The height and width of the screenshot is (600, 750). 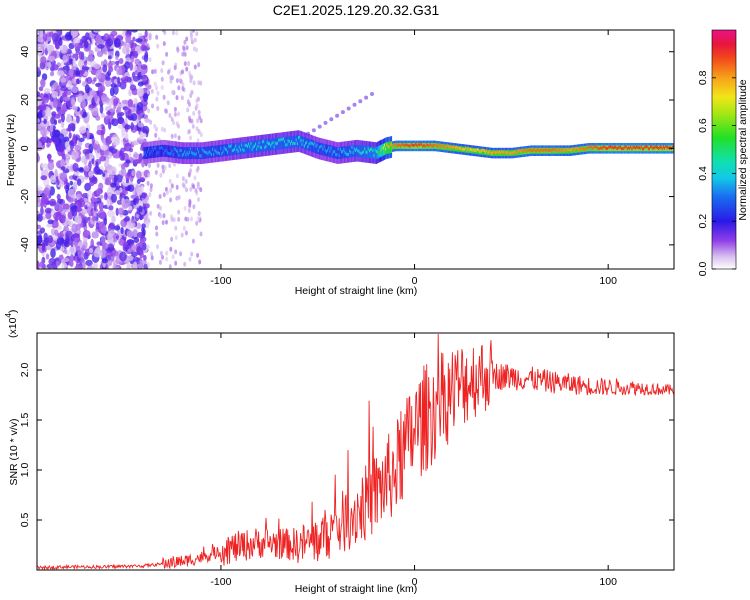 I want to click on x-tick-label: -100, so click(x=220, y=582).